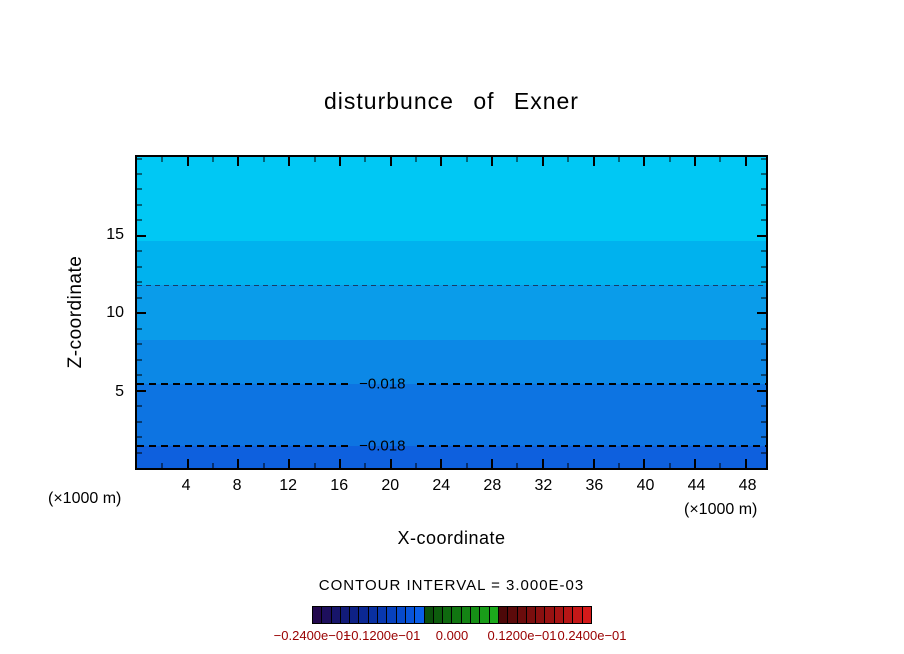 This screenshot has width=904, height=654. I want to click on z-tick-label: 5, so click(119, 391).